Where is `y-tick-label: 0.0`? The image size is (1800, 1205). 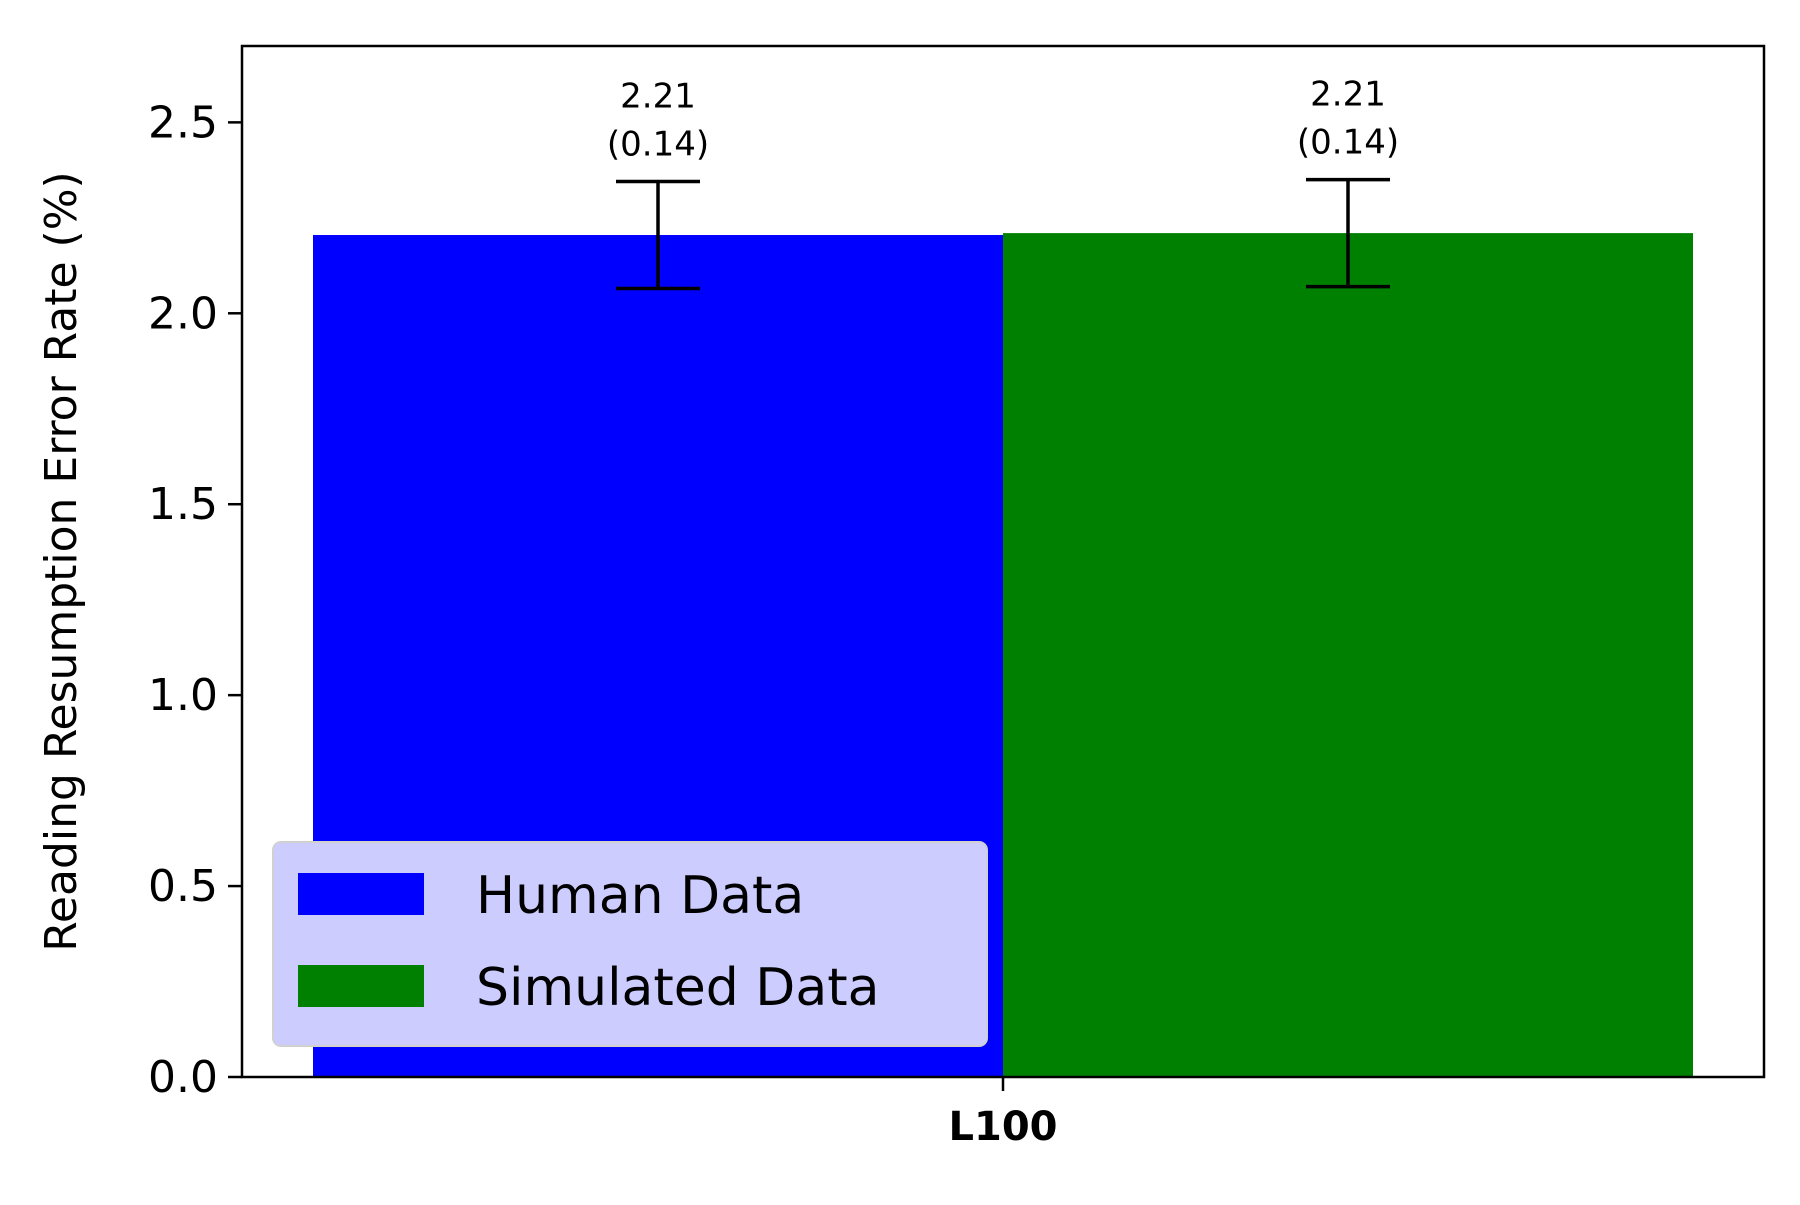
y-tick-label: 0.0 is located at coordinates (183, 1077).